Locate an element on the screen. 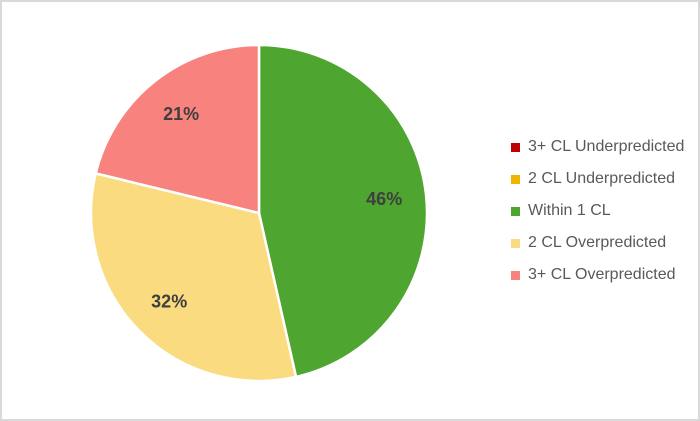  legend-item-4: 3+ CL Overpredicted is located at coordinates (597, 275).